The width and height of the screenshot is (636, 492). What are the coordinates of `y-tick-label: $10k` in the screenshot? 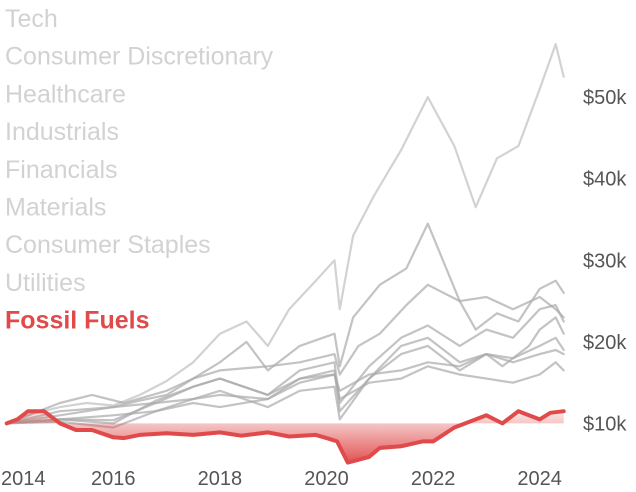 It's located at (605, 424).